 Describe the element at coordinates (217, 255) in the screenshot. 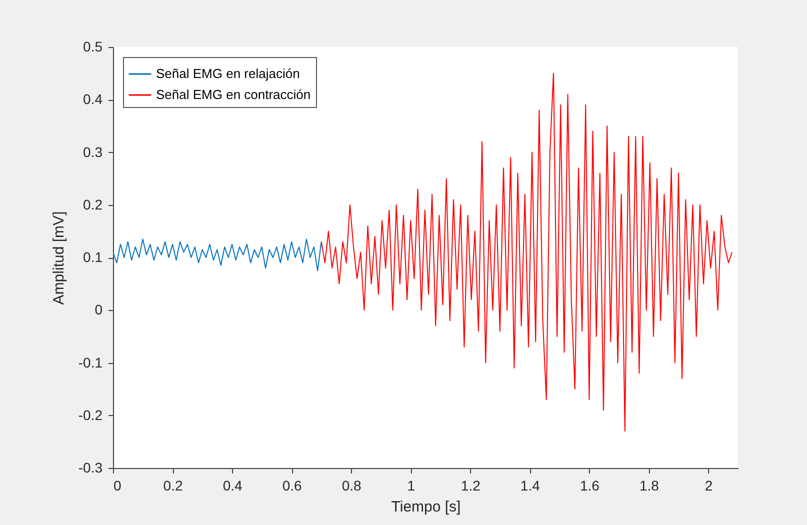

I see `line-series` at that location.